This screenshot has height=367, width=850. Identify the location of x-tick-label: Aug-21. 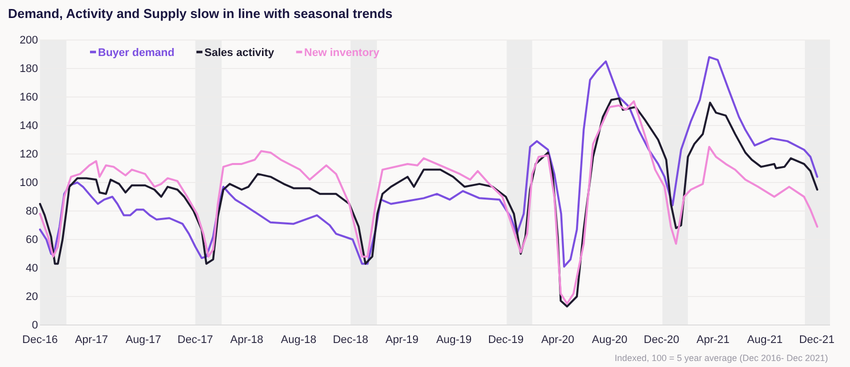
(765, 340).